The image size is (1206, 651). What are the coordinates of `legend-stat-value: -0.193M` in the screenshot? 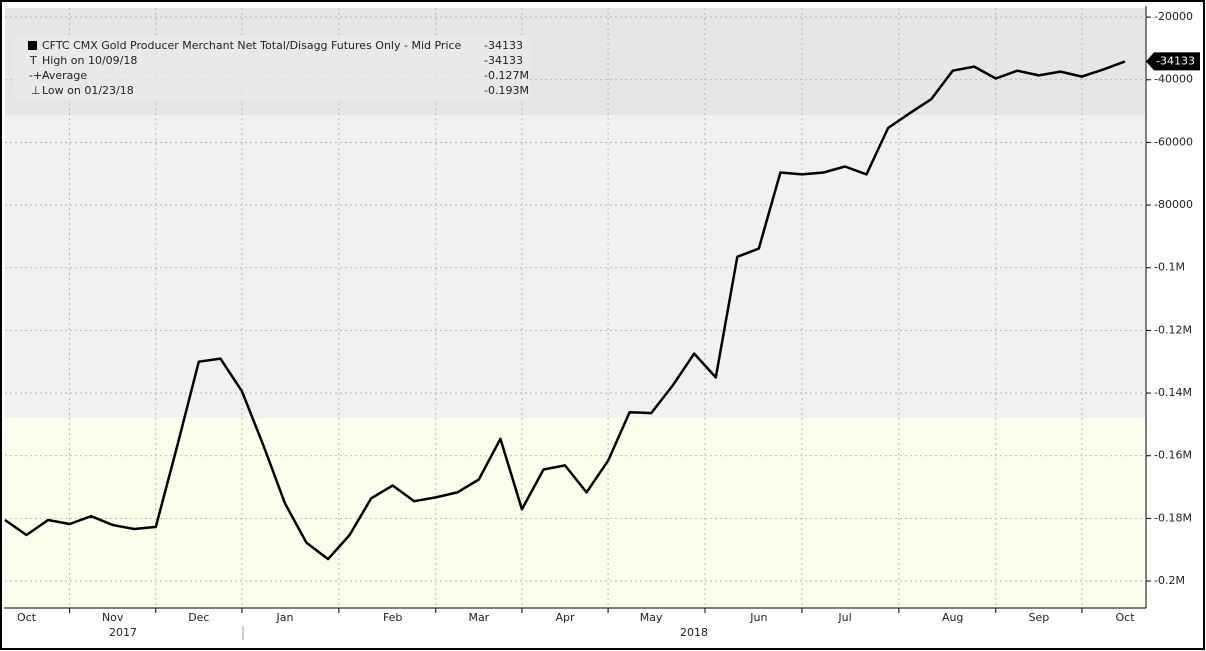 It's located at (506, 90).